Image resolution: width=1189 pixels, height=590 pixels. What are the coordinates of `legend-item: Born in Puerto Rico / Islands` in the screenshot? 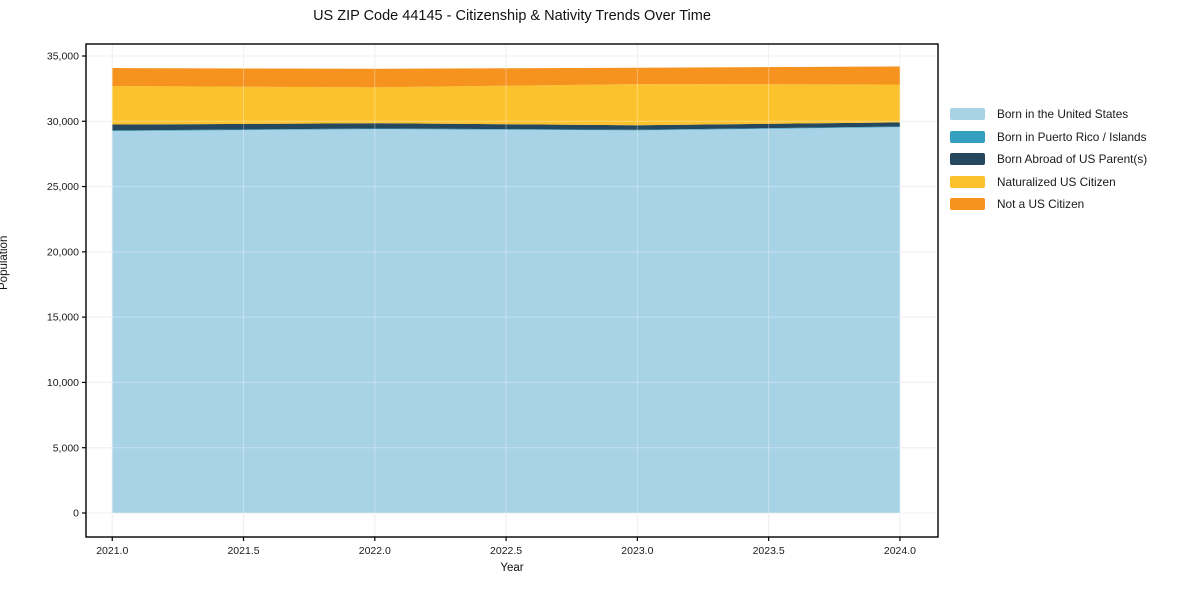 It's located at (1048, 137).